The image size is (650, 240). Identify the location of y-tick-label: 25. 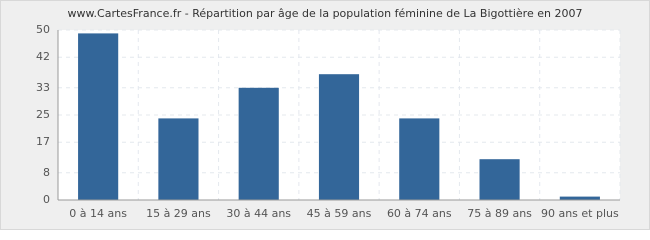
(43, 114).